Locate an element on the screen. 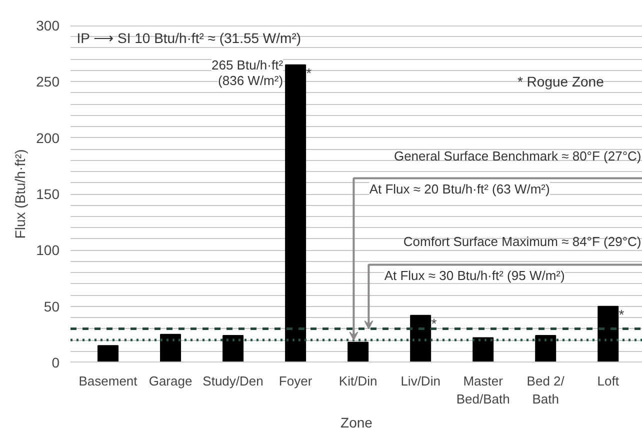 This screenshot has height=433, width=642. x-tick-label: Bed 2/ Bath is located at coordinates (545, 390).